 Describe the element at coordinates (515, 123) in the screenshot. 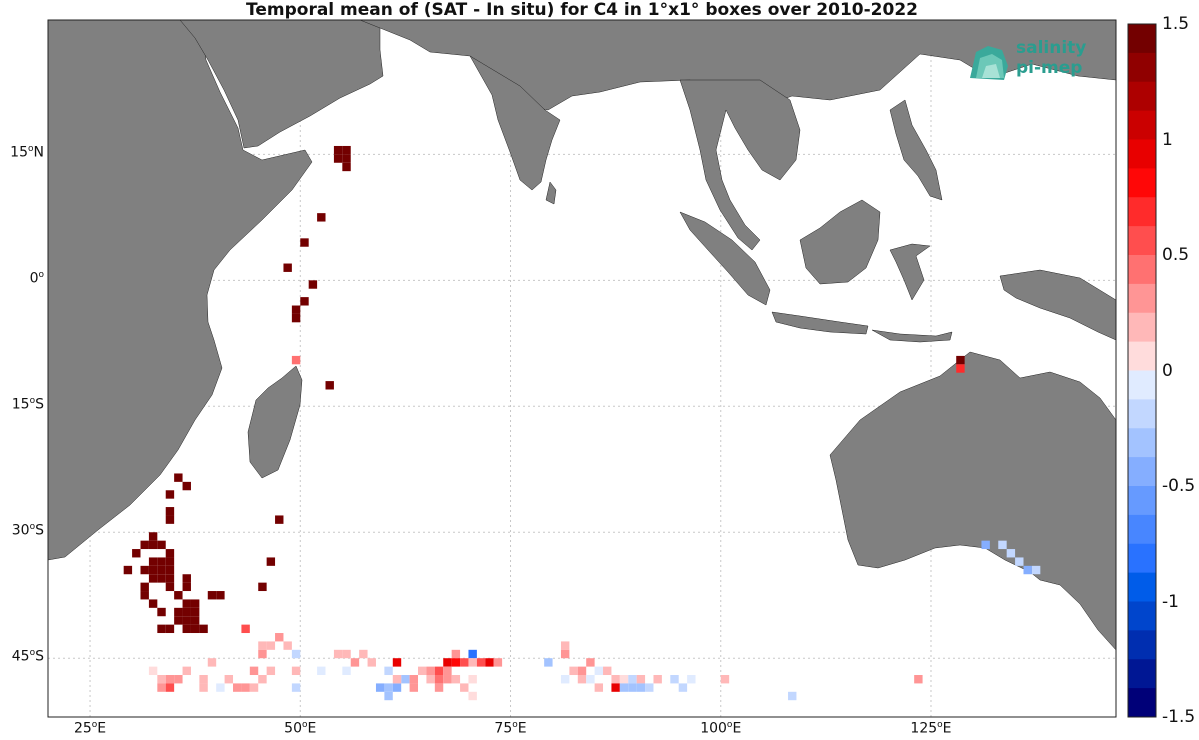

I see `land-india` at that location.